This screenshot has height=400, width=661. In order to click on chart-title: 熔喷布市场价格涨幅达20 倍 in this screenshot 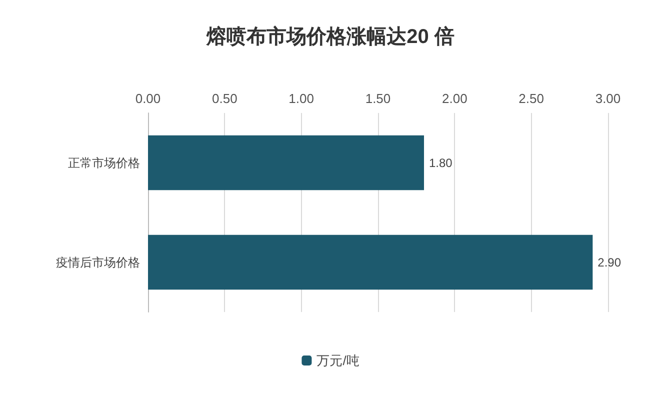, I will do `click(330, 36)`.